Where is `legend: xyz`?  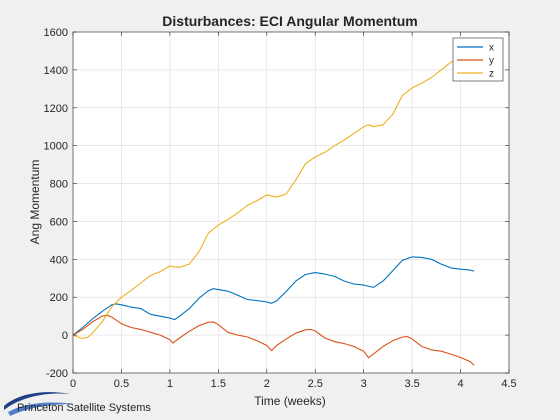
legend: xyz is located at coordinates (478, 59).